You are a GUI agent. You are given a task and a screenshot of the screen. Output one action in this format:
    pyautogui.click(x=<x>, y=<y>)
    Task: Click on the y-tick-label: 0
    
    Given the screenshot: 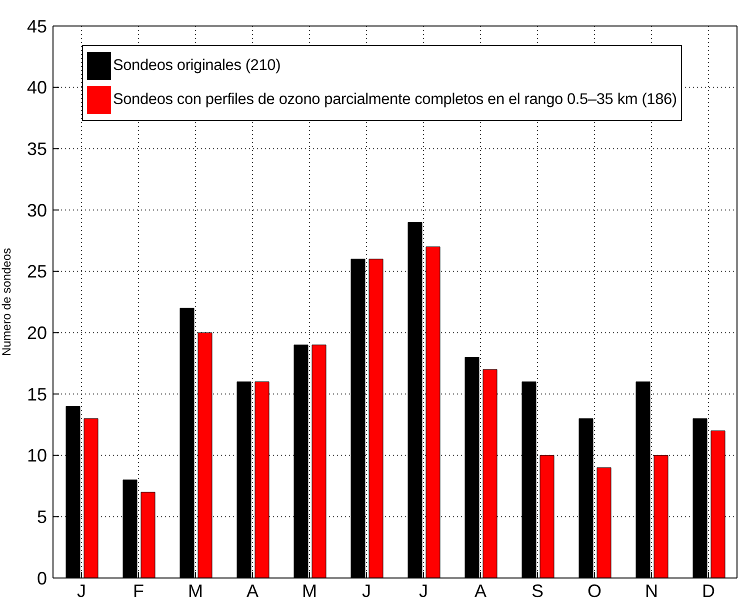 What is the action you would take?
    pyautogui.click(x=41, y=578)
    